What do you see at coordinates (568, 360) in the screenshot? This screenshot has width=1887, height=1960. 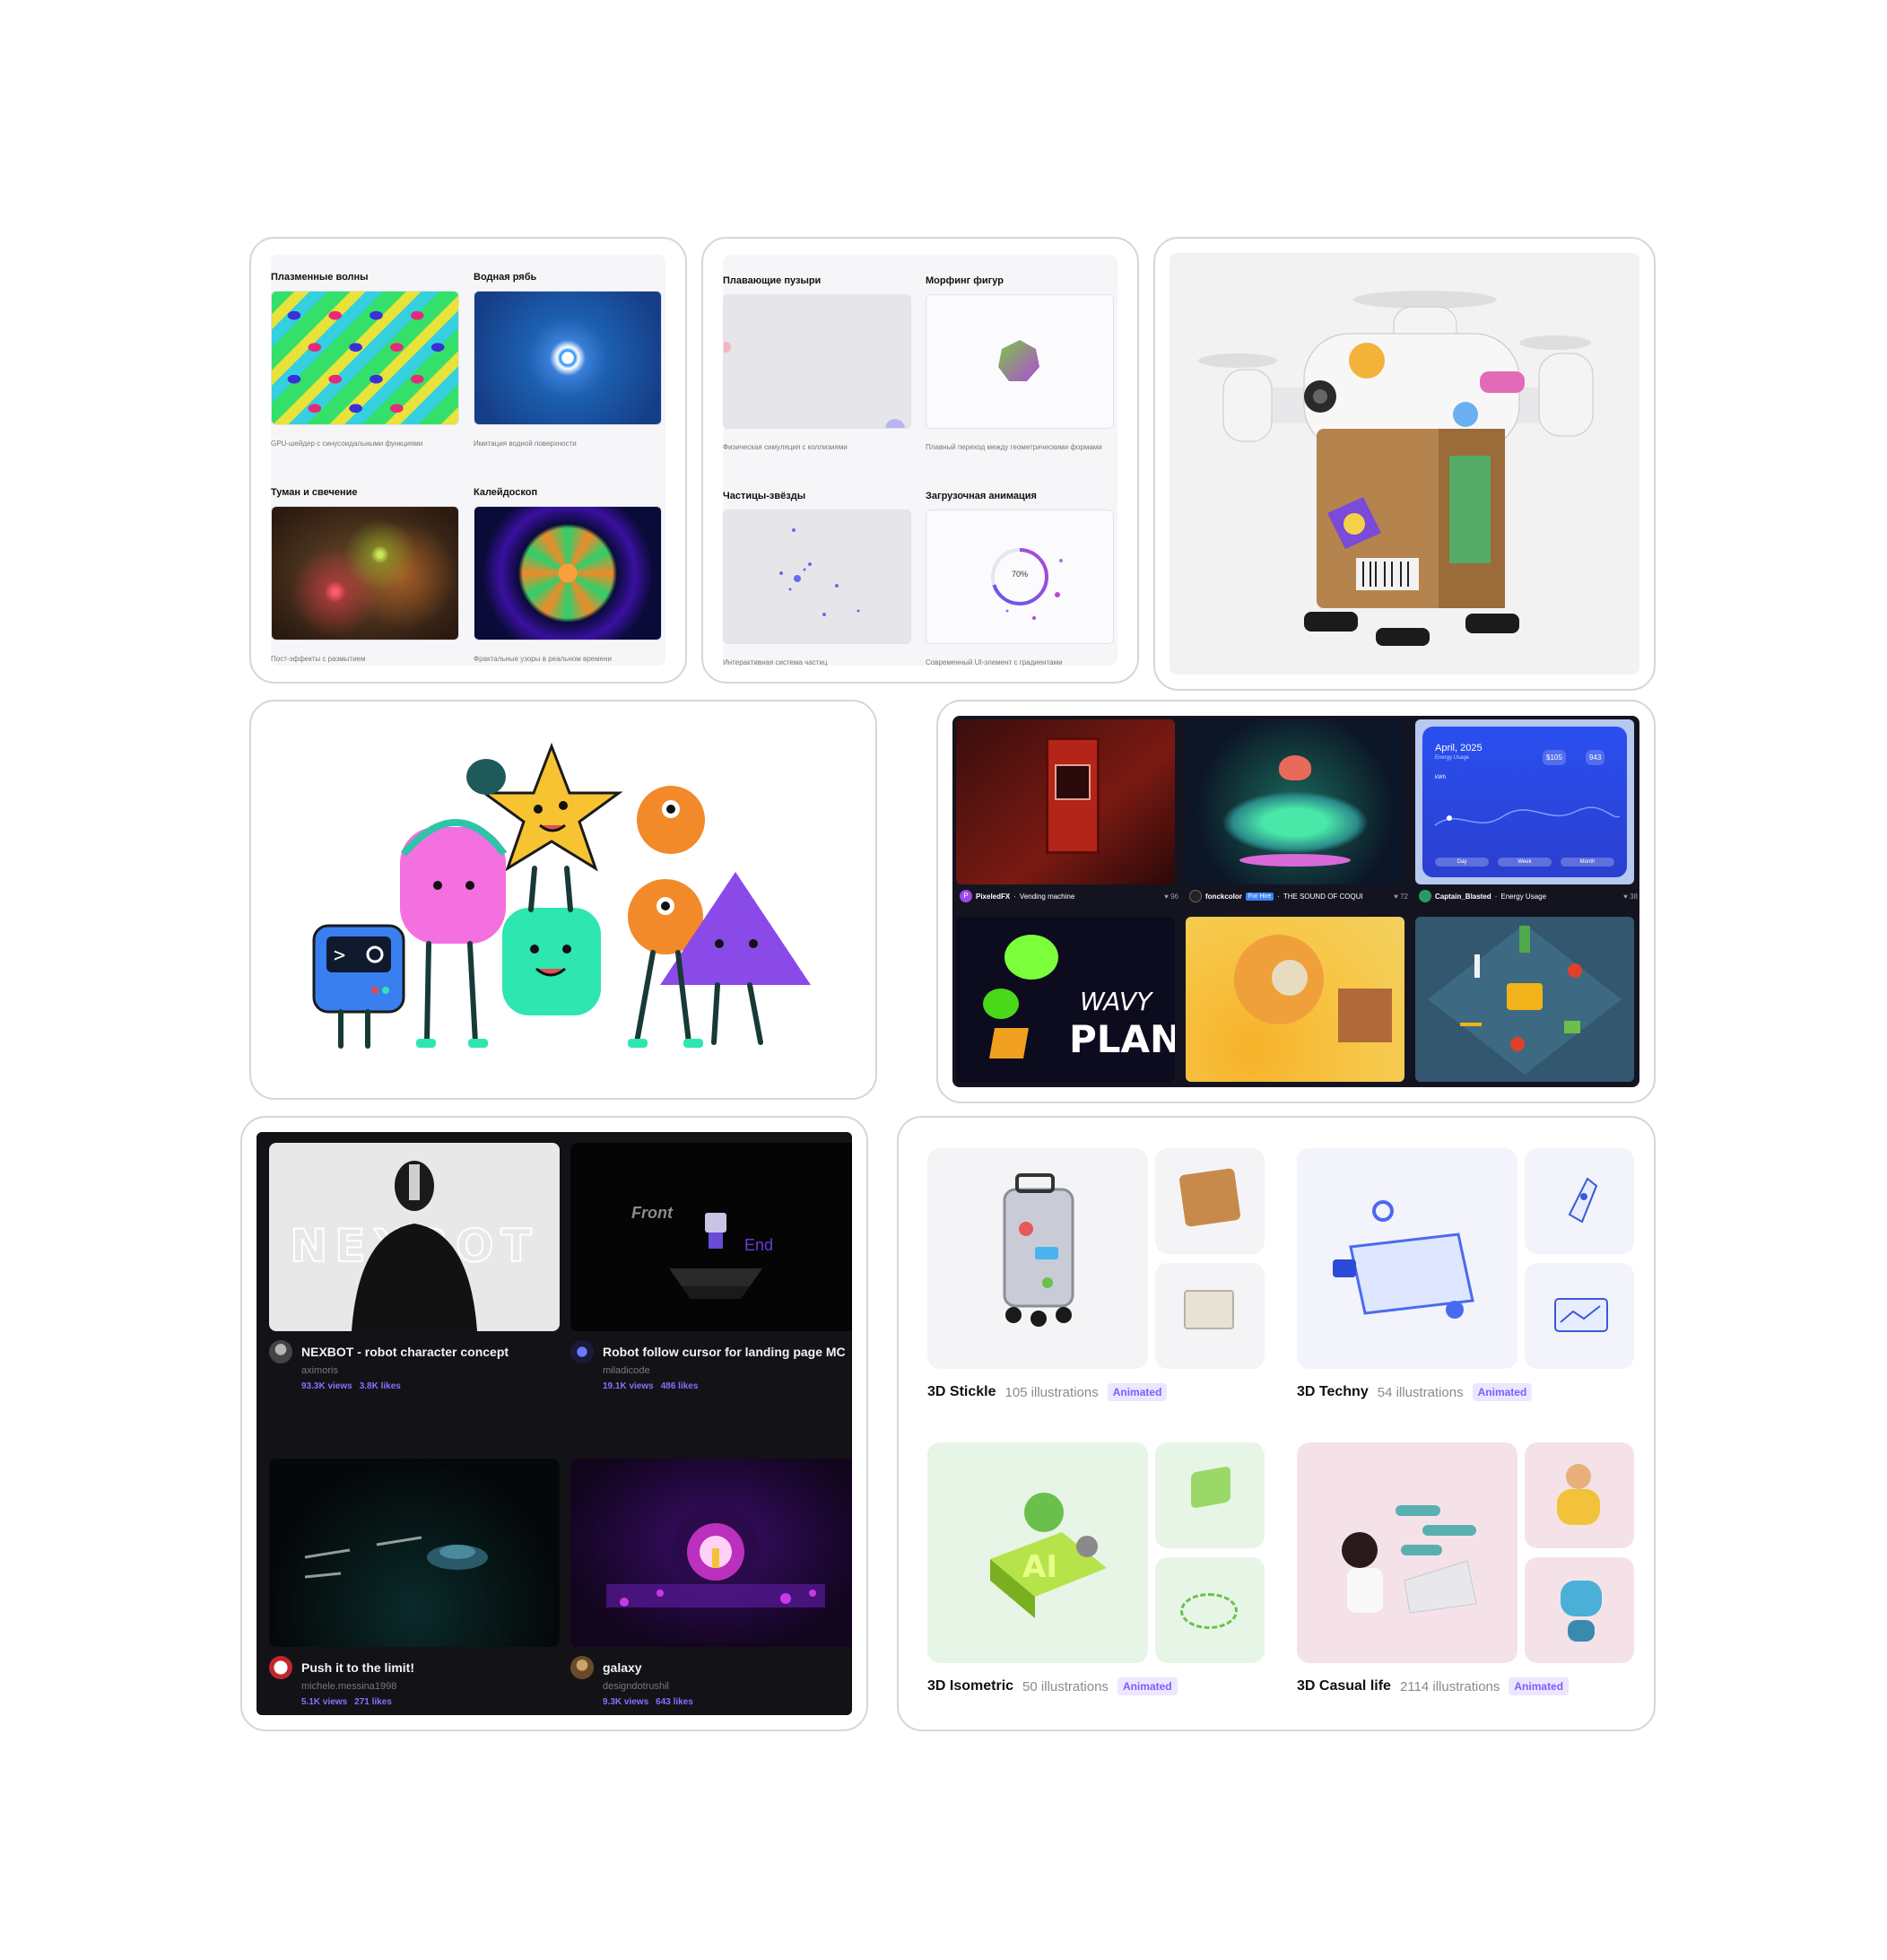 I see `demo-water-ripple: Водная рябь Имитация водной поверхности` at bounding box center [568, 360].